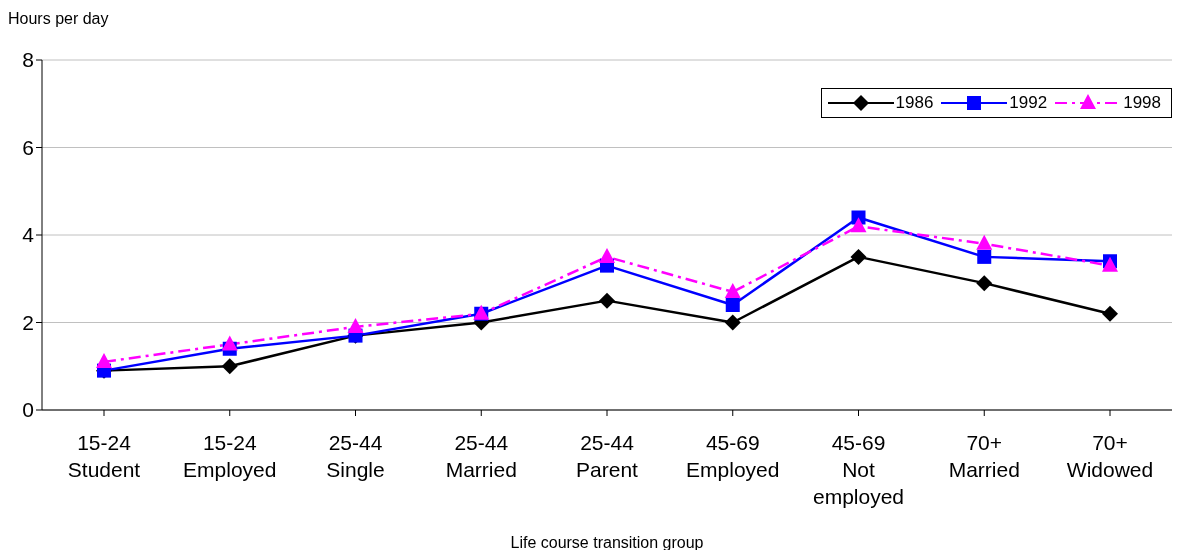 This screenshot has height=558, width=1185. I want to click on x-tick-label: 70+ Widowed, so click(1110, 456).